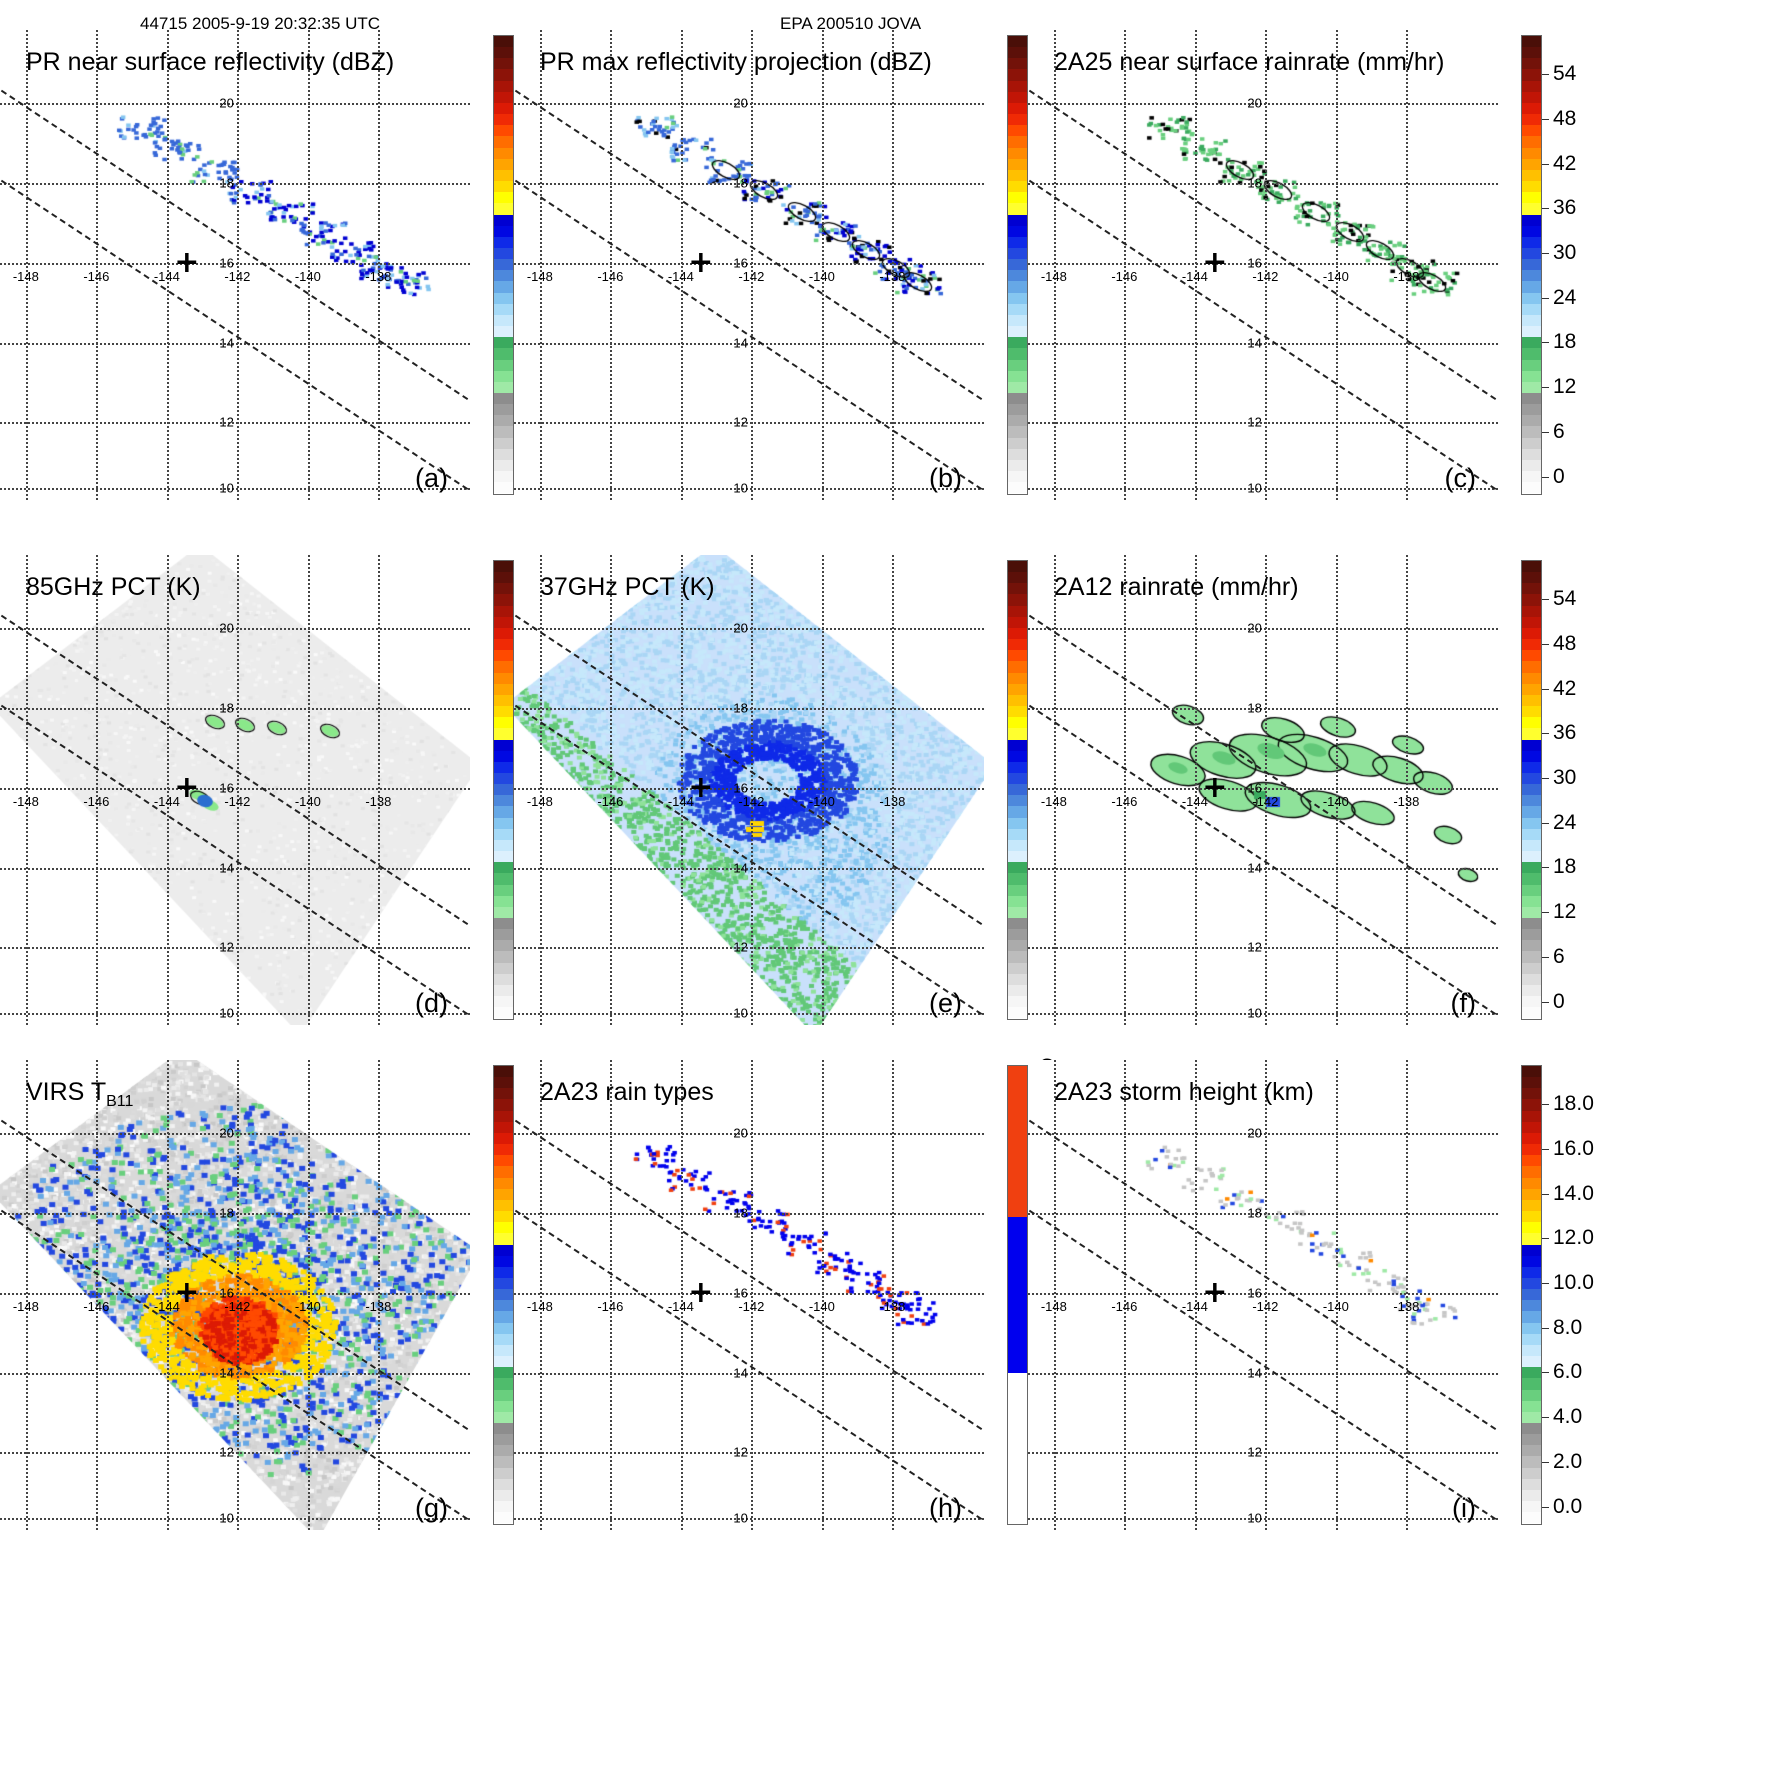 The width and height of the screenshot is (1771, 1771). What do you see at coordinates (1053, 1306) in the screenshot?
I see `x-tick-label: -148` at bounding box center [1053, 1306].